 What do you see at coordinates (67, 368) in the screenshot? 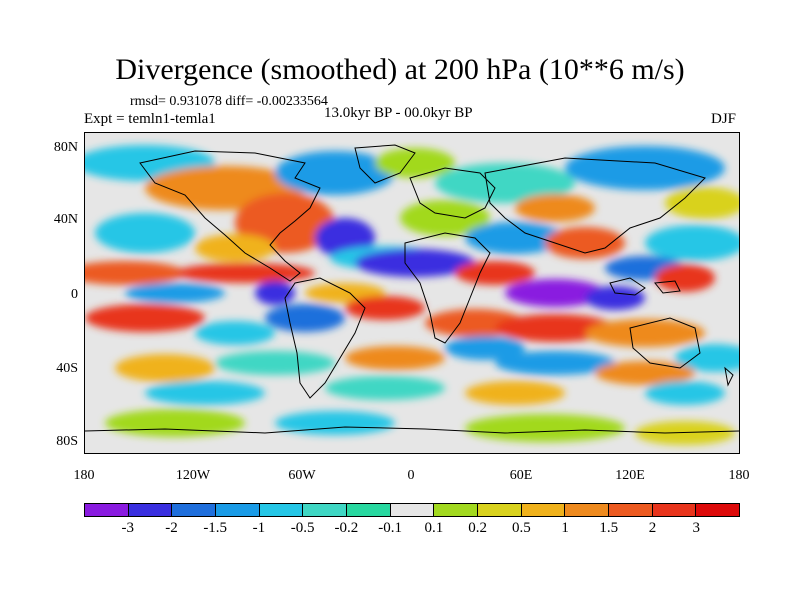
I see `y-label-40s: 40S` at bounding box center [67, 368].